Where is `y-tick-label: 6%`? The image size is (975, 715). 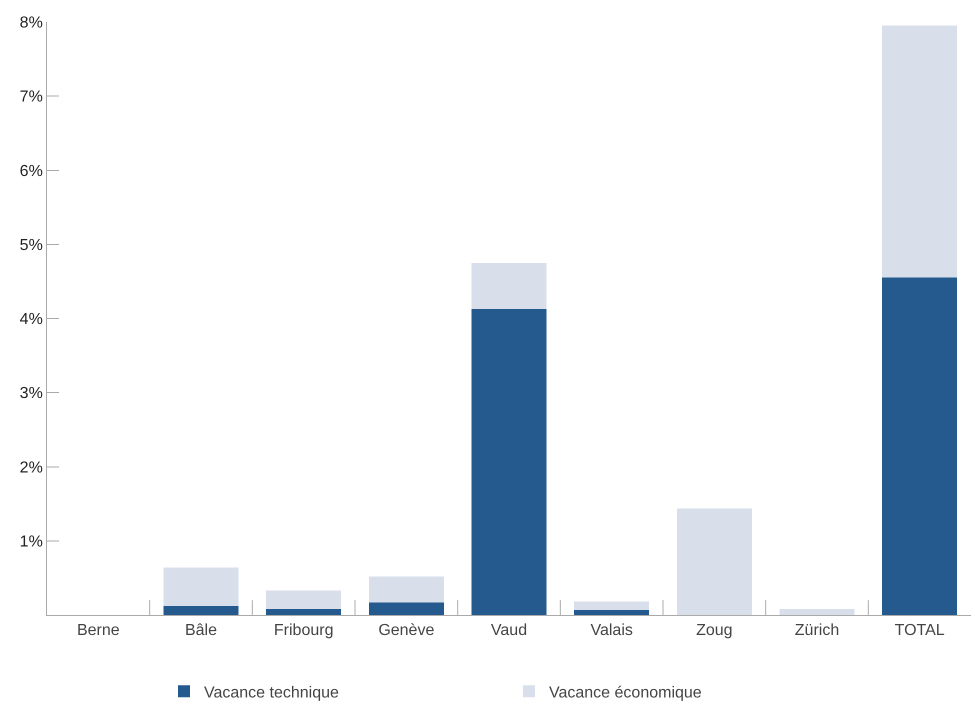 y-tick-label: 6% is located at coordinates (31, 171).